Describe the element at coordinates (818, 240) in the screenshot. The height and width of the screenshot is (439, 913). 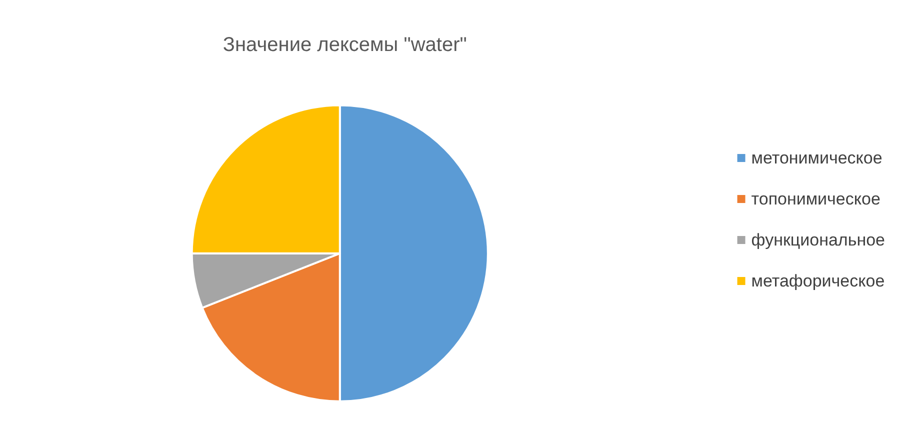
I see `legend-label: функциональное` at that location.